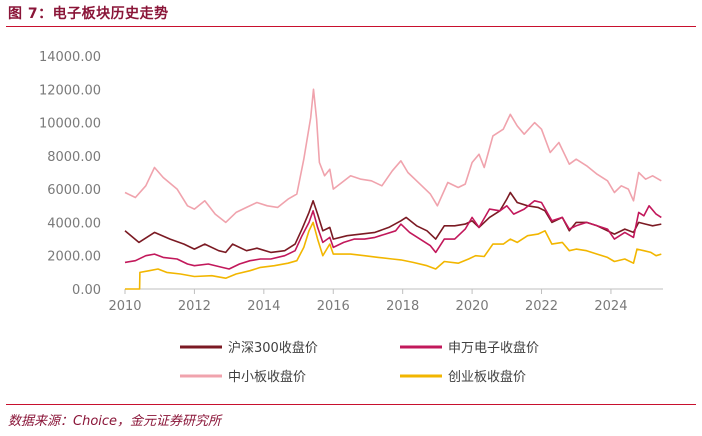  What do you see at coordinates (124, 306) in the screenshot?
I see `x-tick-label: 2010` at bounding box center [124, 306].